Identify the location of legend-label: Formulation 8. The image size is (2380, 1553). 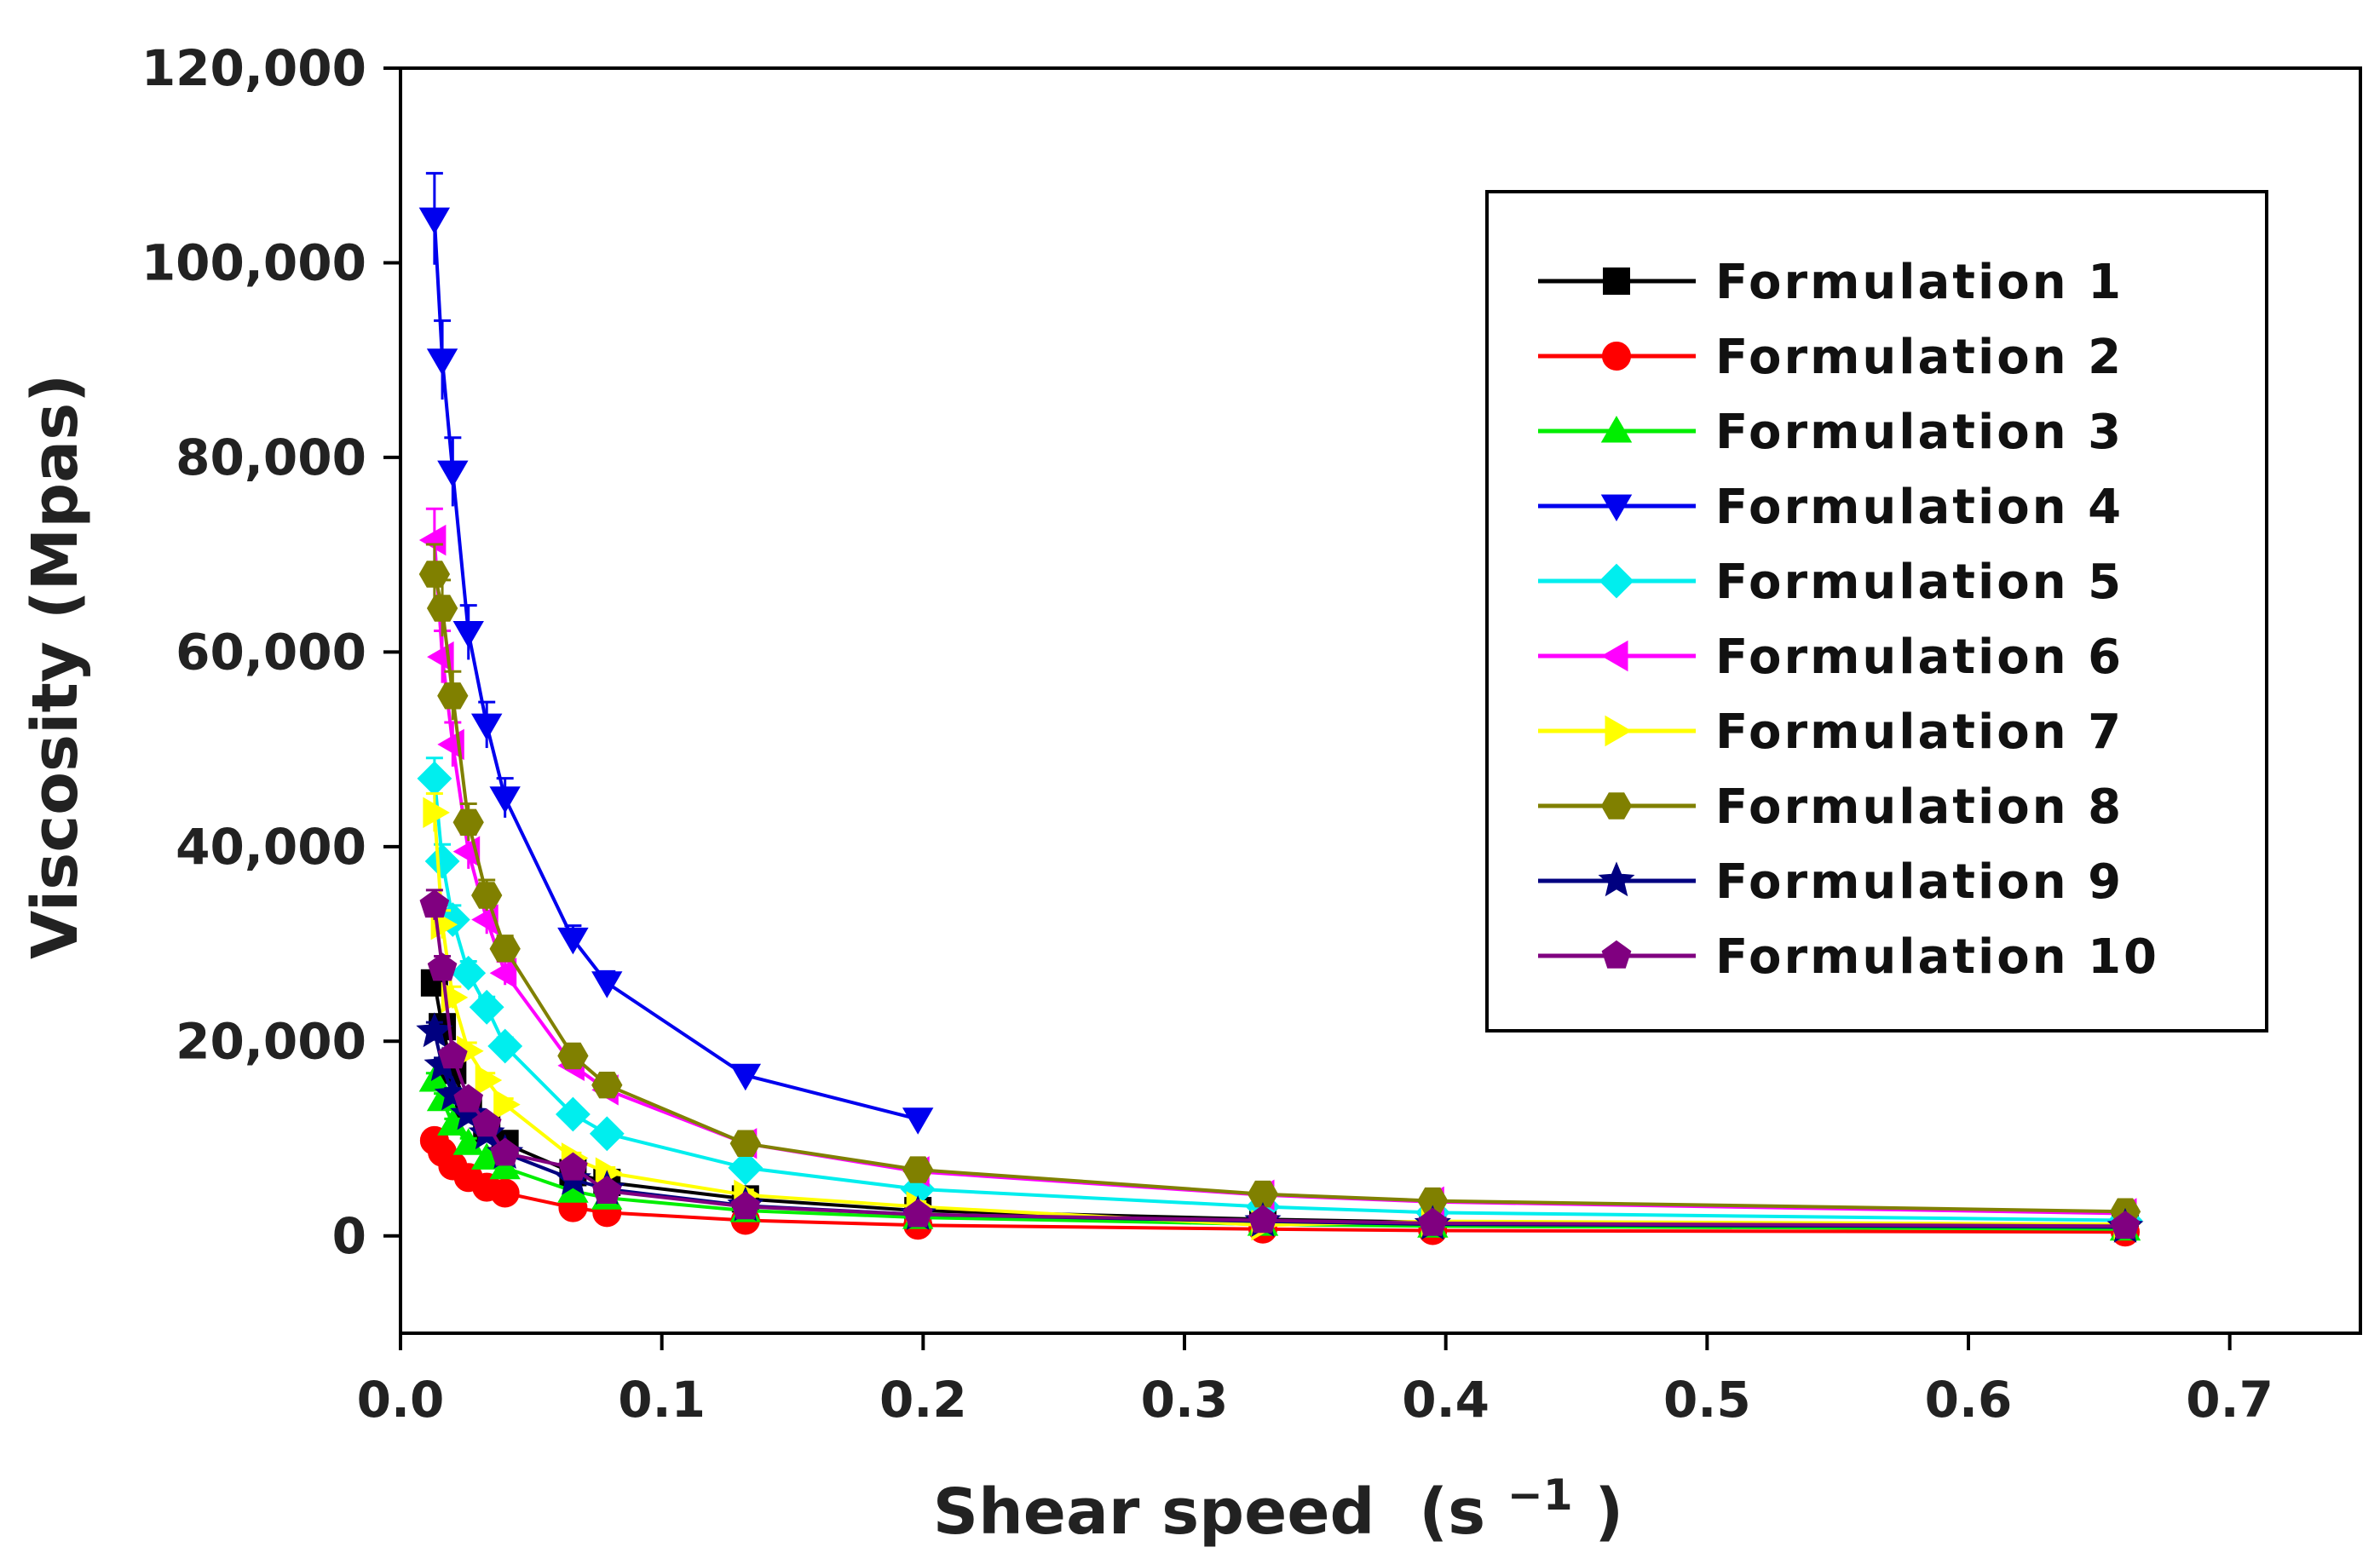
(1919, 807).